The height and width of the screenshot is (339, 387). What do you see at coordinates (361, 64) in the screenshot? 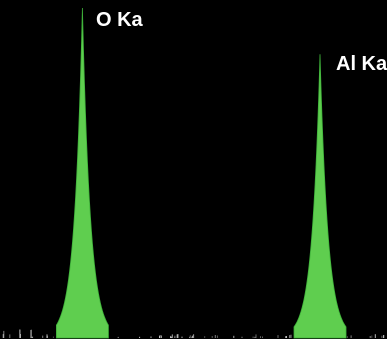
I see `peak-label-al-ka: Al Ka` at bounding box center [361, 64].